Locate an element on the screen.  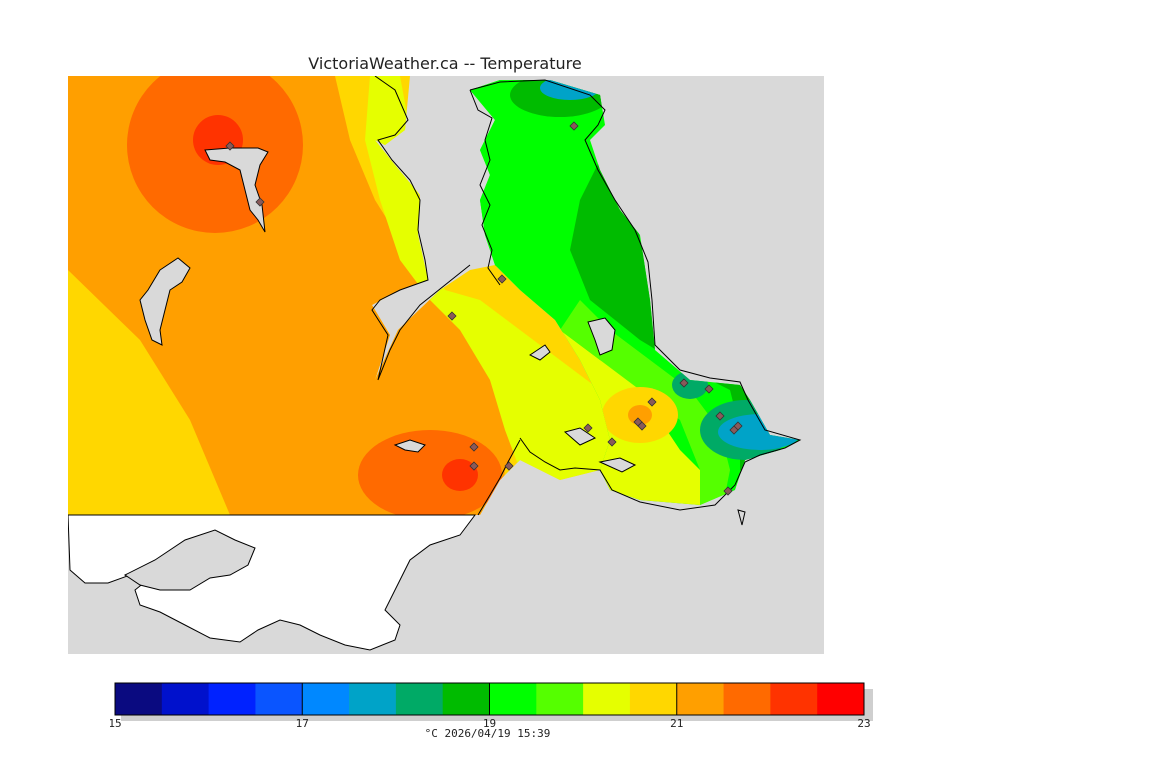
colorbar-tick-label: 23 is located at coordinates (863, 723).